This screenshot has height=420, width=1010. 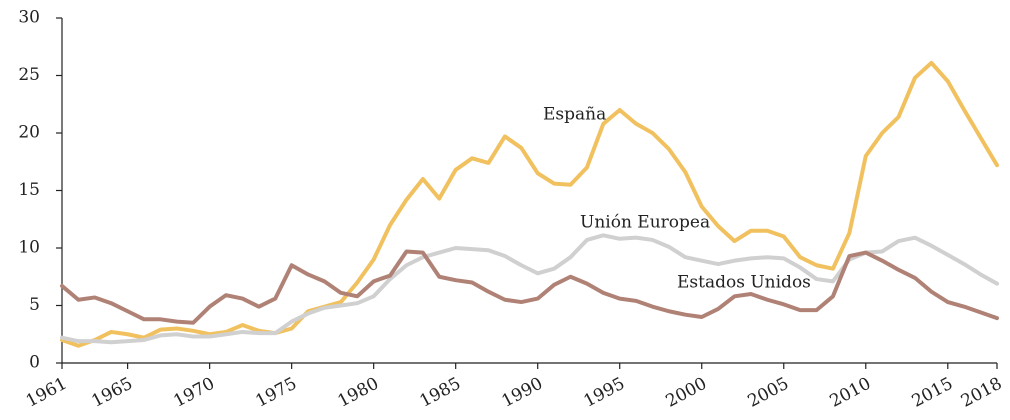 I want to click on y-tick-label: 25, so click(x=29, y=75).